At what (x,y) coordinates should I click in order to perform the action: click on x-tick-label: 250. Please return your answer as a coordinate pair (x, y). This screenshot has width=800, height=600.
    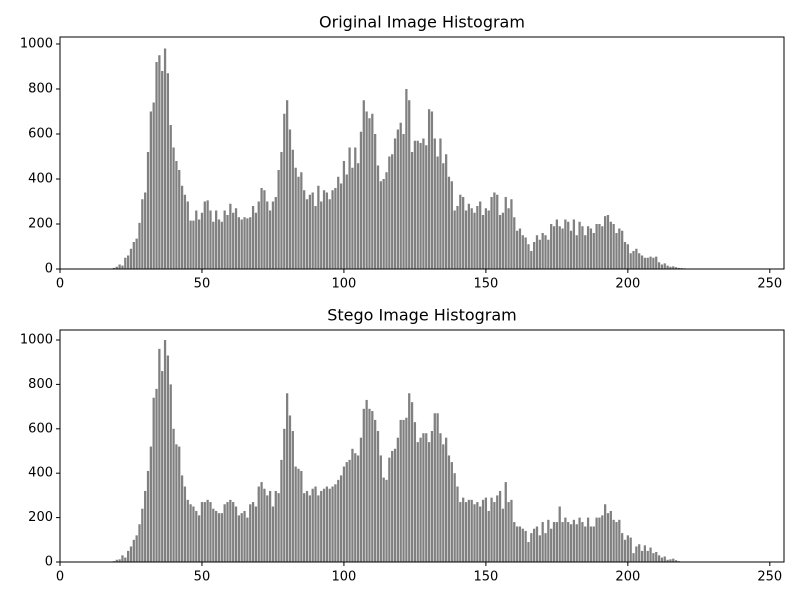
    Looking at the image, I should click on (769, 284).